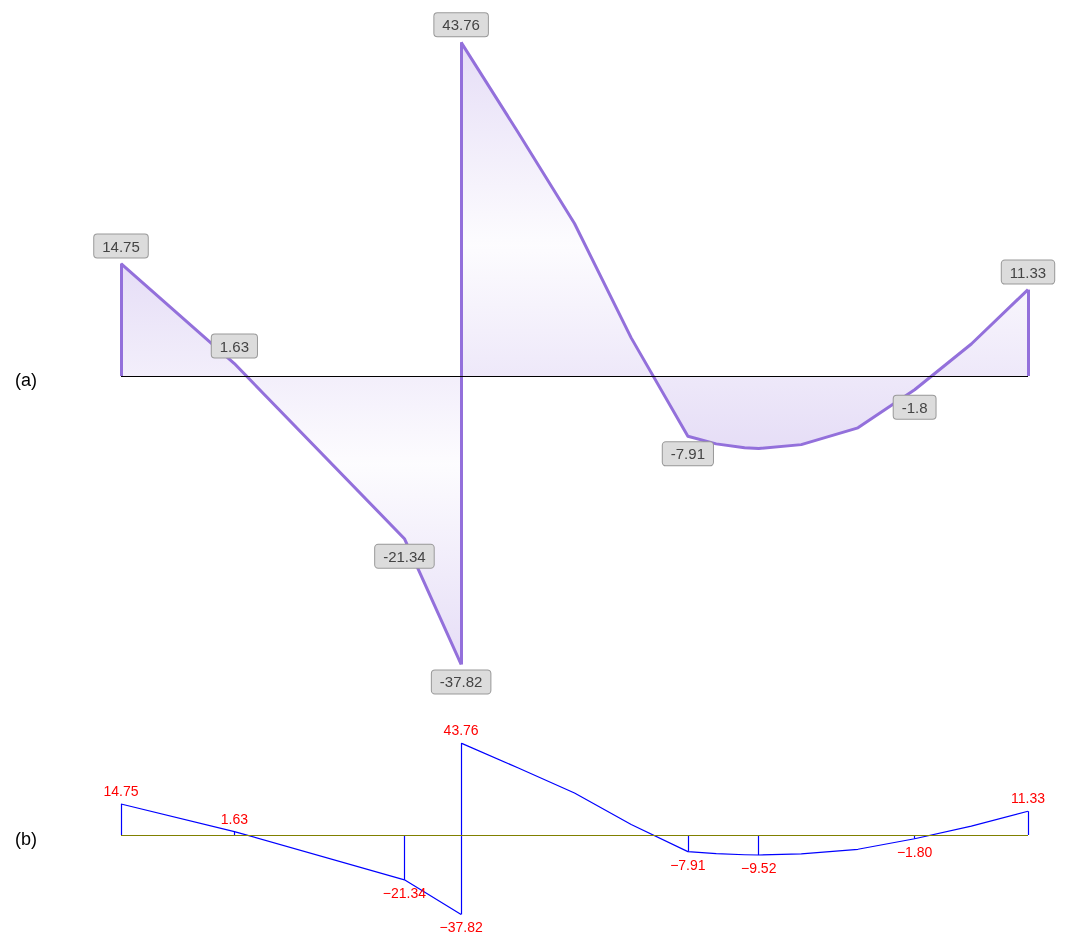  What do you see at coordinates (26, 380) in the screenshot?
I see `text: (a)` at bounding box center [26, 380].